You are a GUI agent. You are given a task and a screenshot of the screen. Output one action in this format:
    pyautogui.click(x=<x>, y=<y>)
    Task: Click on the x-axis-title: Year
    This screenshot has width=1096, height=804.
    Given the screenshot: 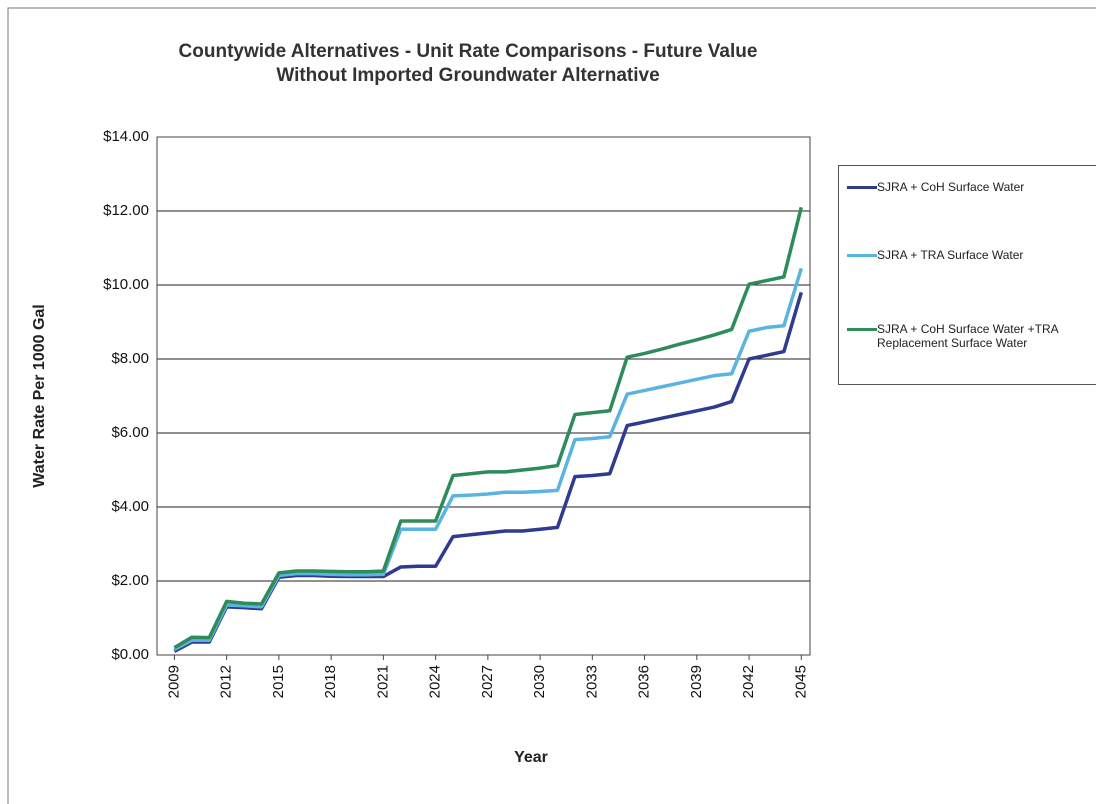 What is the action you would take?
    pyautogui.click(x=531, y=757)
    